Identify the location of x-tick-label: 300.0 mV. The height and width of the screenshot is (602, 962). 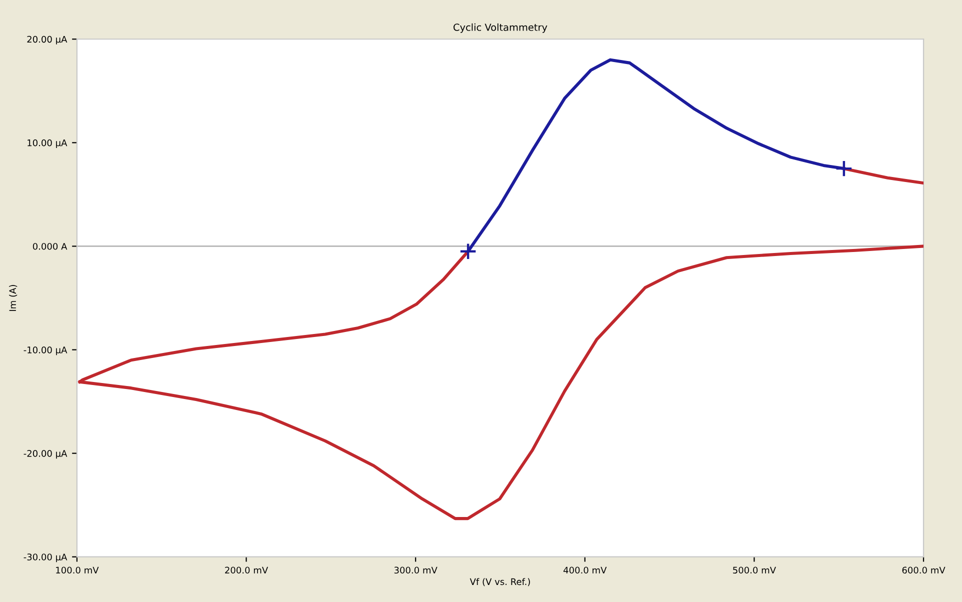
(416, 570).